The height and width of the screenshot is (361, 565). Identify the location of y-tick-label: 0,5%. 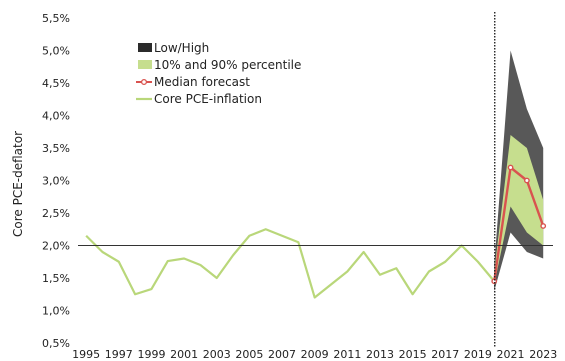
(56, 343).